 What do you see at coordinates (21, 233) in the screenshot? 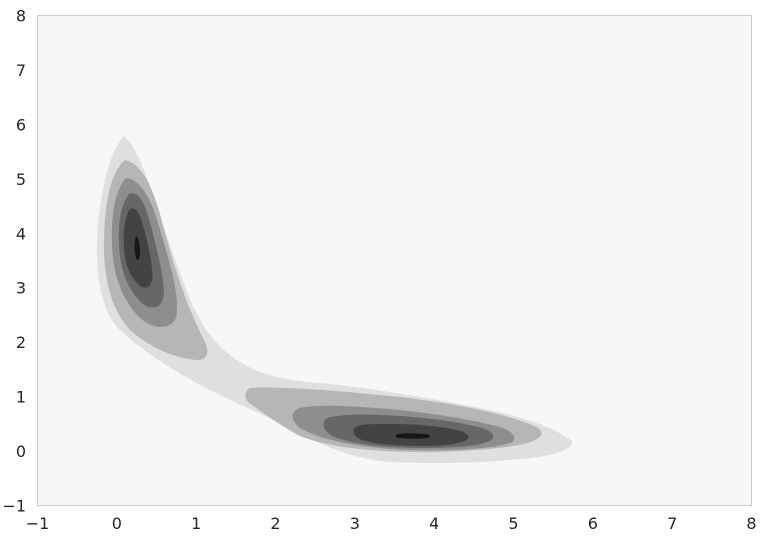
I see `y-tick-label: 4` at bounding box center [21, 233].